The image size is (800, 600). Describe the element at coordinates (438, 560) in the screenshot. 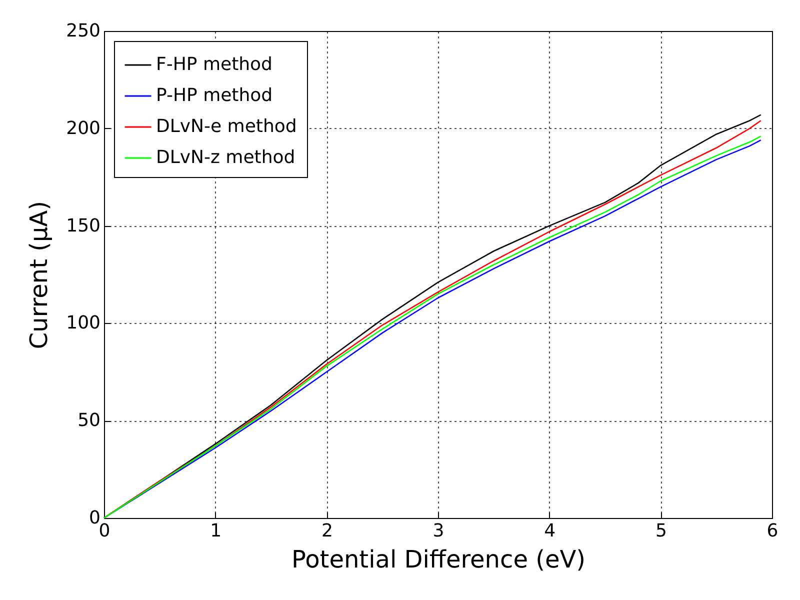

I see `x-axis-title: Potential Difference (eV)` at that location.